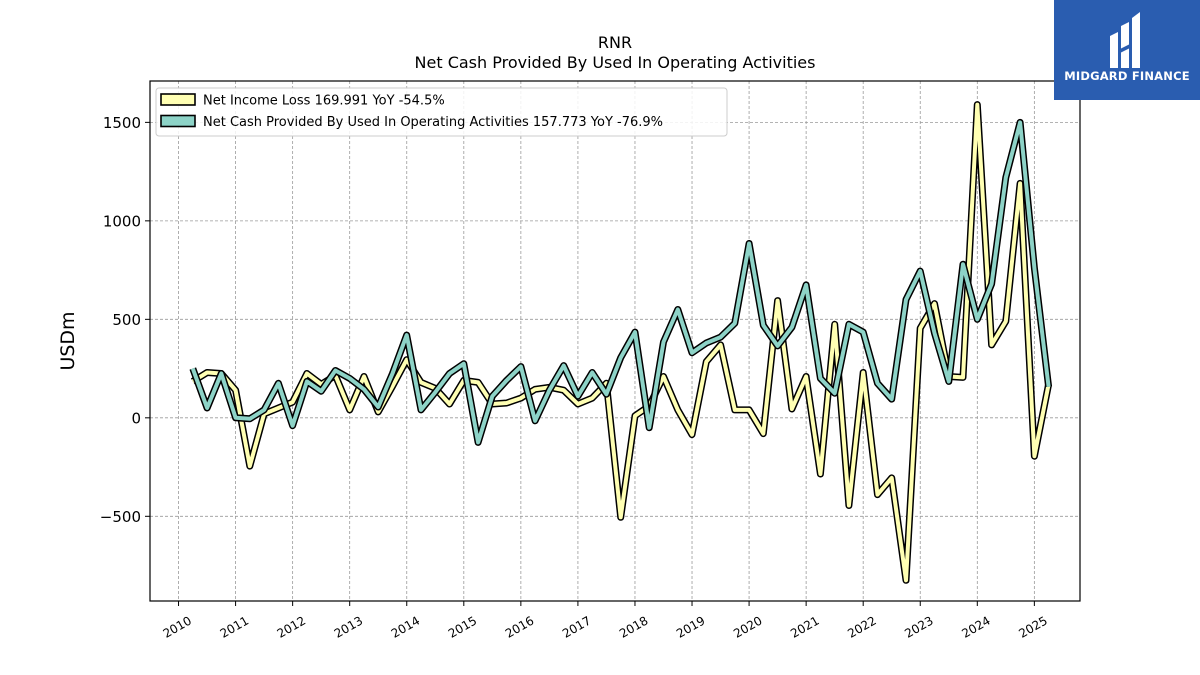 This screenshot has height=675, width=1200. I want to click on y-tick-label: −500, so click(120, 517).